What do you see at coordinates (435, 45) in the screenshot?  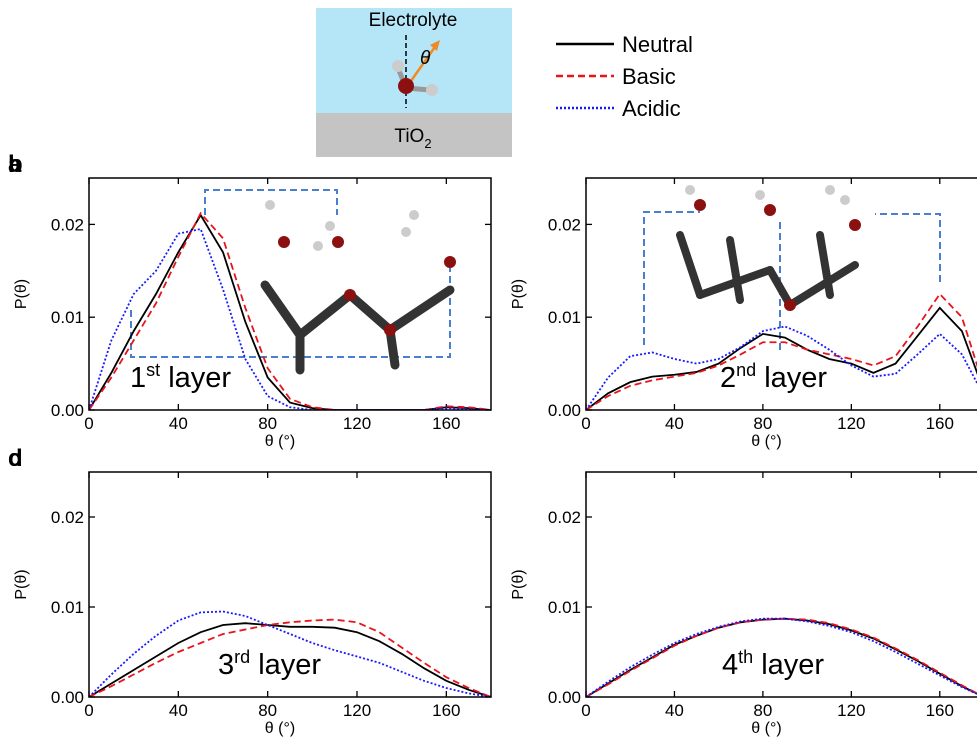 I see `arrow-head` at bounding box center [435, 45].